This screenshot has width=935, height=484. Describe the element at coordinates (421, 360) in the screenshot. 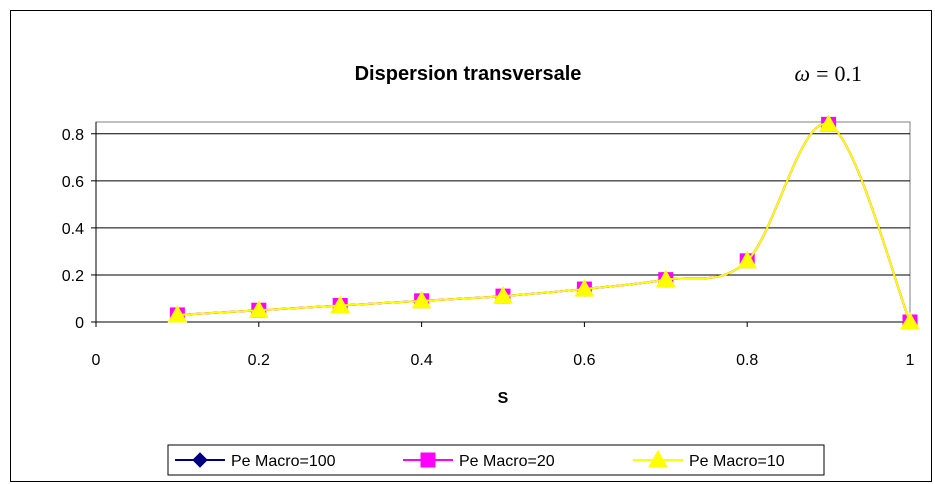

I see `x-tick-label: 0.4` at that location.